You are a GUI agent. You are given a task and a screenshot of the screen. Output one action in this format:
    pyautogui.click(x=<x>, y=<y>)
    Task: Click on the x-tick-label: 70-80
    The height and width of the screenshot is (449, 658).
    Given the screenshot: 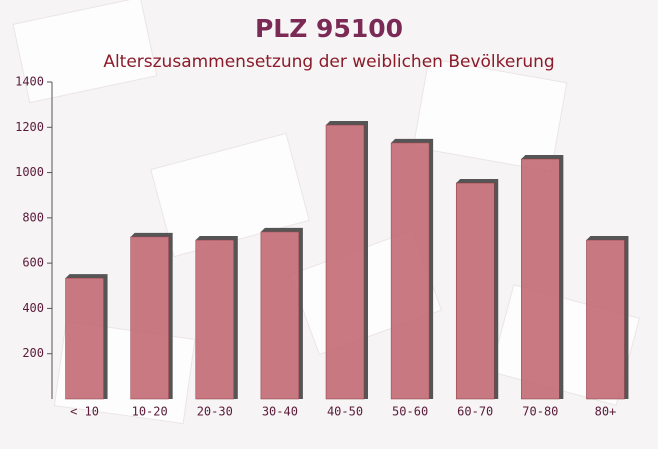 What is the action you would take?
    pyautogui.click(x=540, y=412)
    